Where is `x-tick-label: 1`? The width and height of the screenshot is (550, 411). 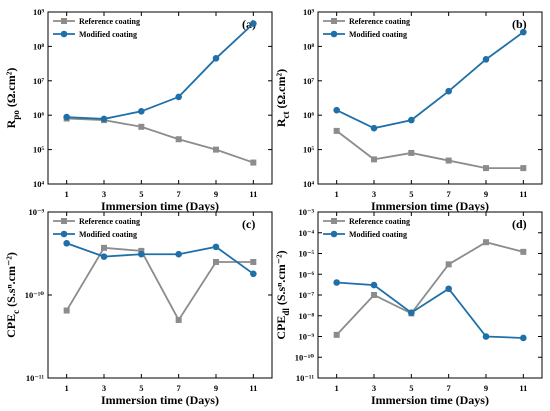
x-tick-label: 1 is located at coordinates (337, 388).